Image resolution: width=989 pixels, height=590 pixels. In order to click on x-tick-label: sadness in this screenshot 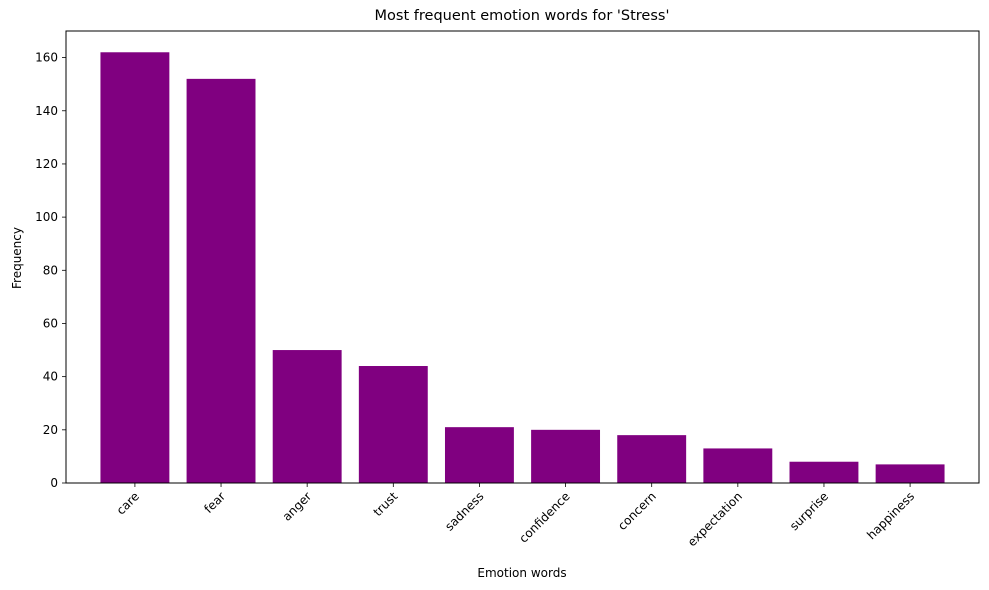, I will do `click(464, 511)`.